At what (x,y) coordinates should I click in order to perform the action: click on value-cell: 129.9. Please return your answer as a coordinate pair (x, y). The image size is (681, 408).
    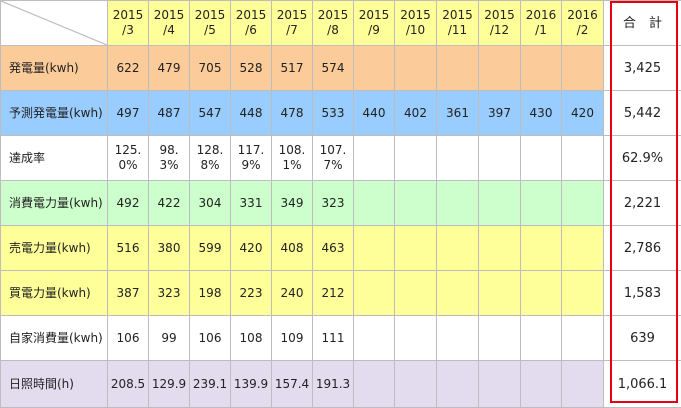
    Looking at the image, I should click on (169, 384).